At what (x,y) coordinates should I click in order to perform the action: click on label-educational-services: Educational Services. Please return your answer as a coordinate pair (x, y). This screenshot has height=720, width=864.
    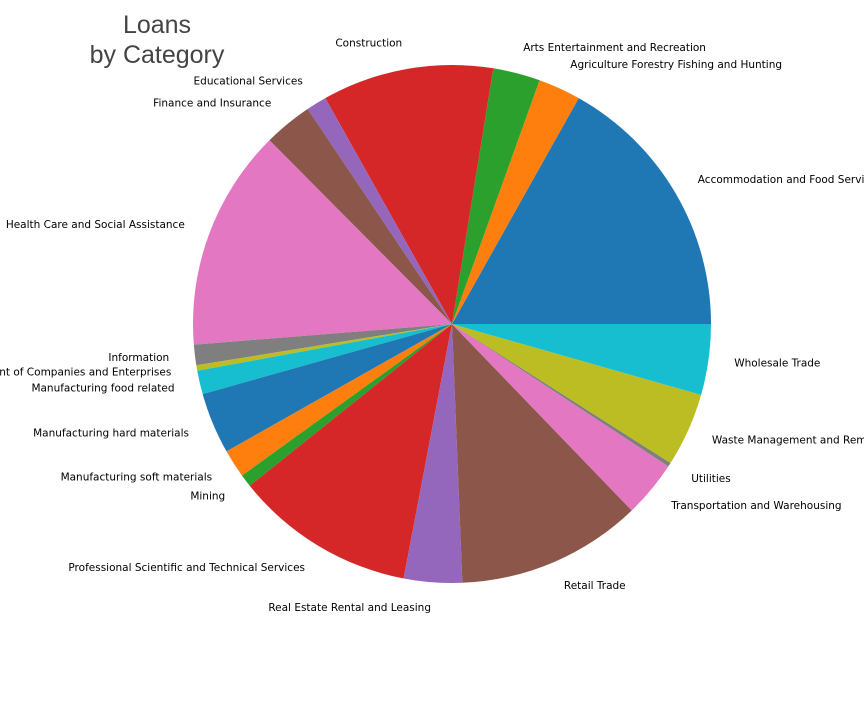
    Looking at the image, I should click on (248, 81).